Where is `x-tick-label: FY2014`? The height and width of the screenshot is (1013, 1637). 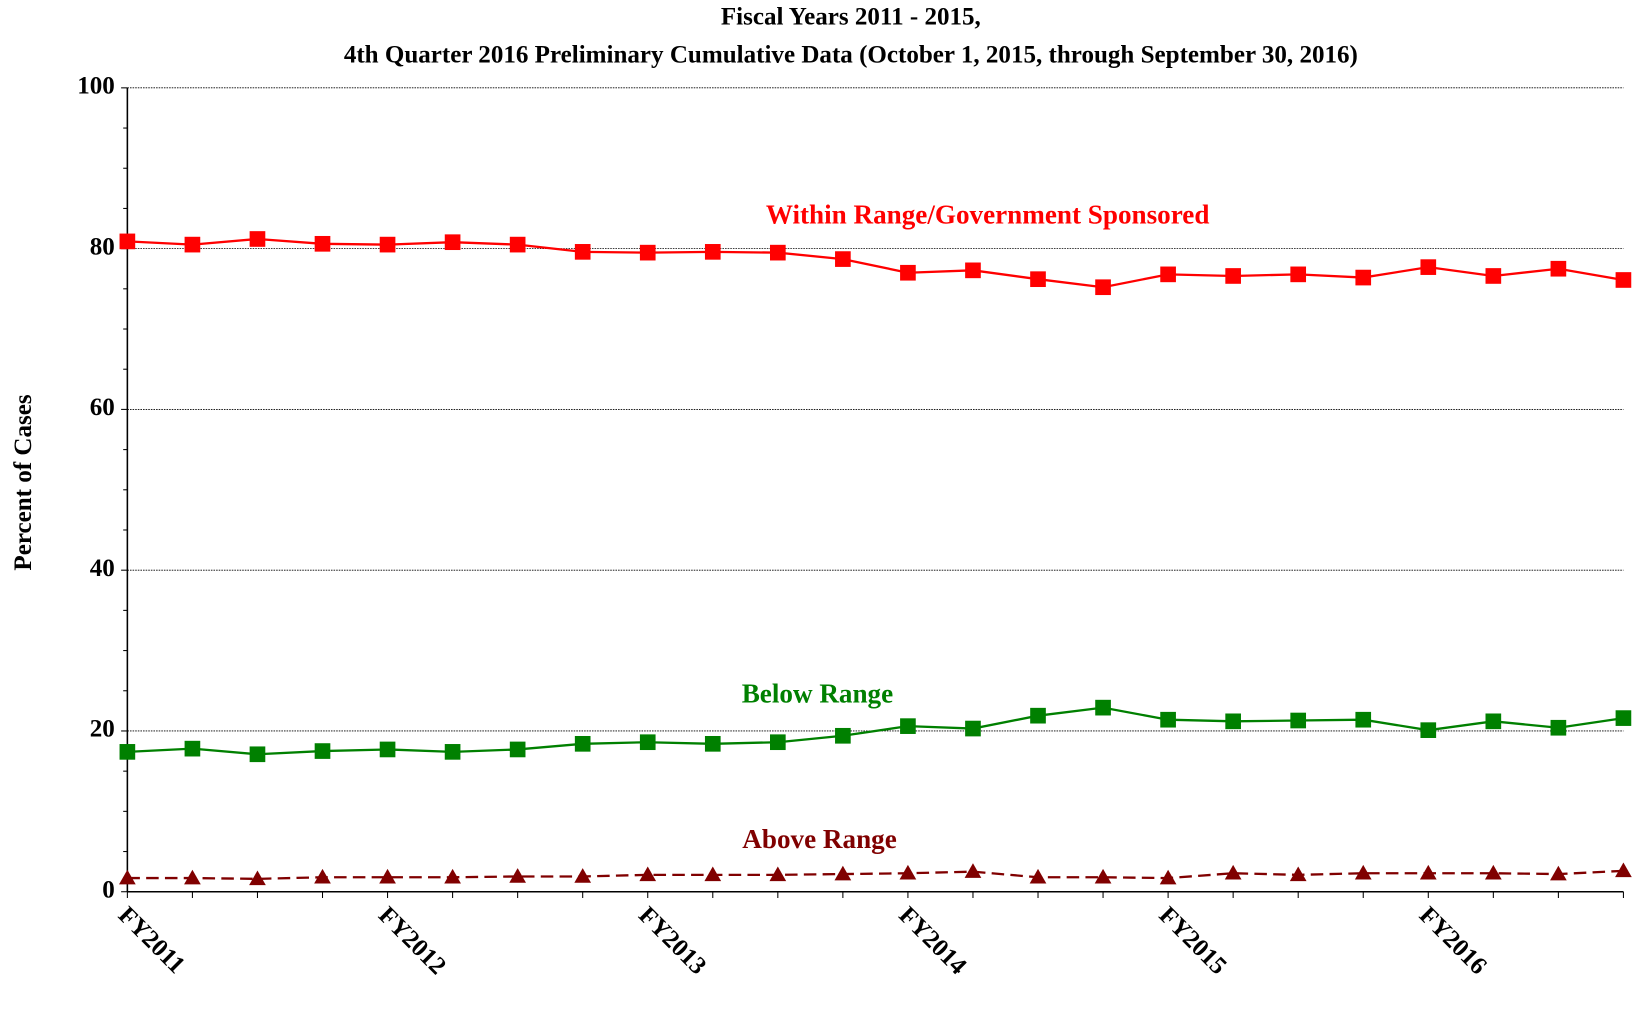
x-tick-label: FY2014 is located at coordinates (932, 941).